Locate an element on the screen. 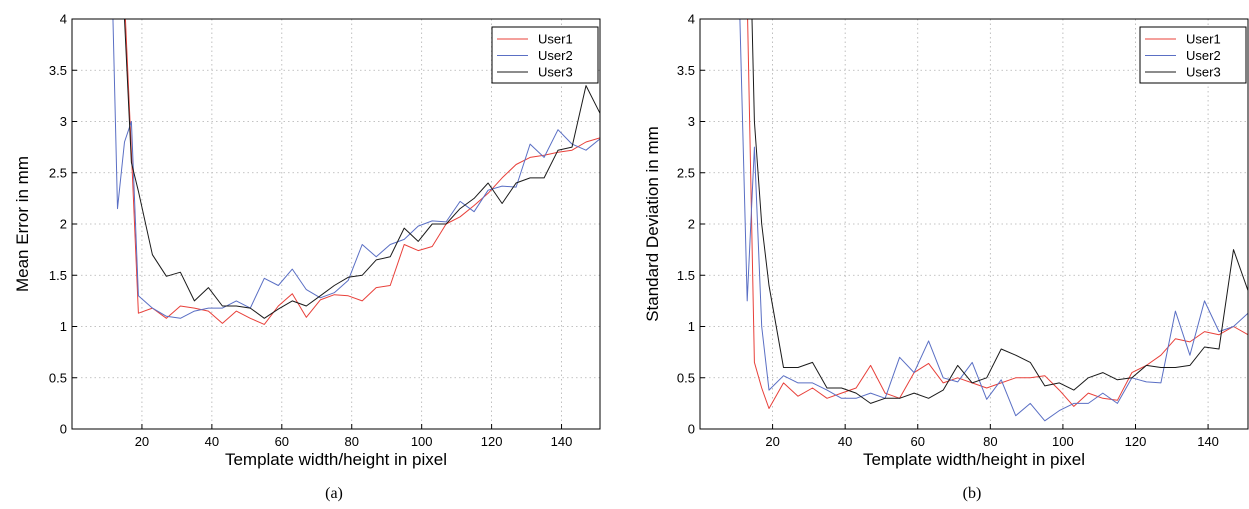 The image size is (1249, 509). x-tick-label-a-0: 20 is located at coordinates (142, 441).